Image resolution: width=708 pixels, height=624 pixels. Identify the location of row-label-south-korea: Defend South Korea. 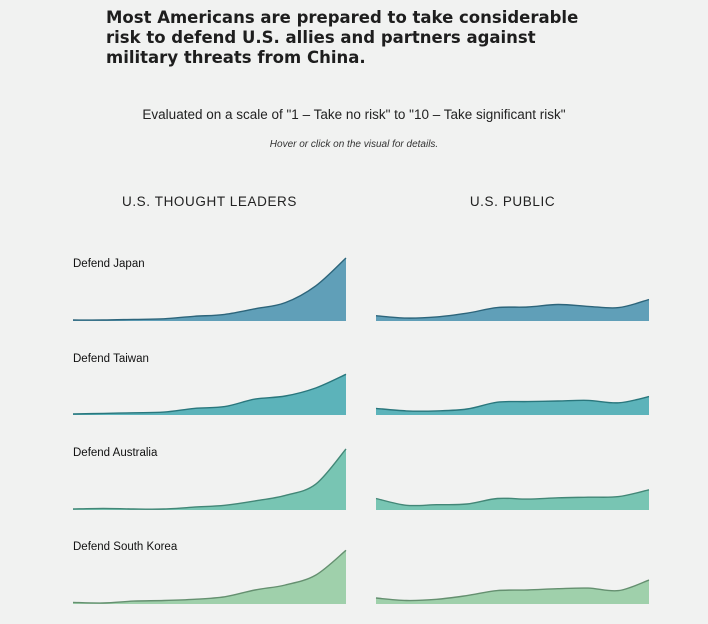
(125, 547).